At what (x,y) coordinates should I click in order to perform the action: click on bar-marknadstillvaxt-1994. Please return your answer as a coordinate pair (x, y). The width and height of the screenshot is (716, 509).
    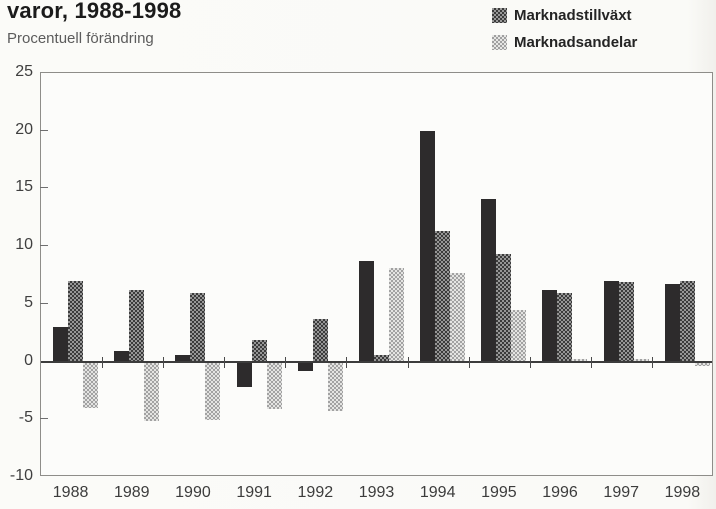
    Looking at the image, I should click on (443, 296).